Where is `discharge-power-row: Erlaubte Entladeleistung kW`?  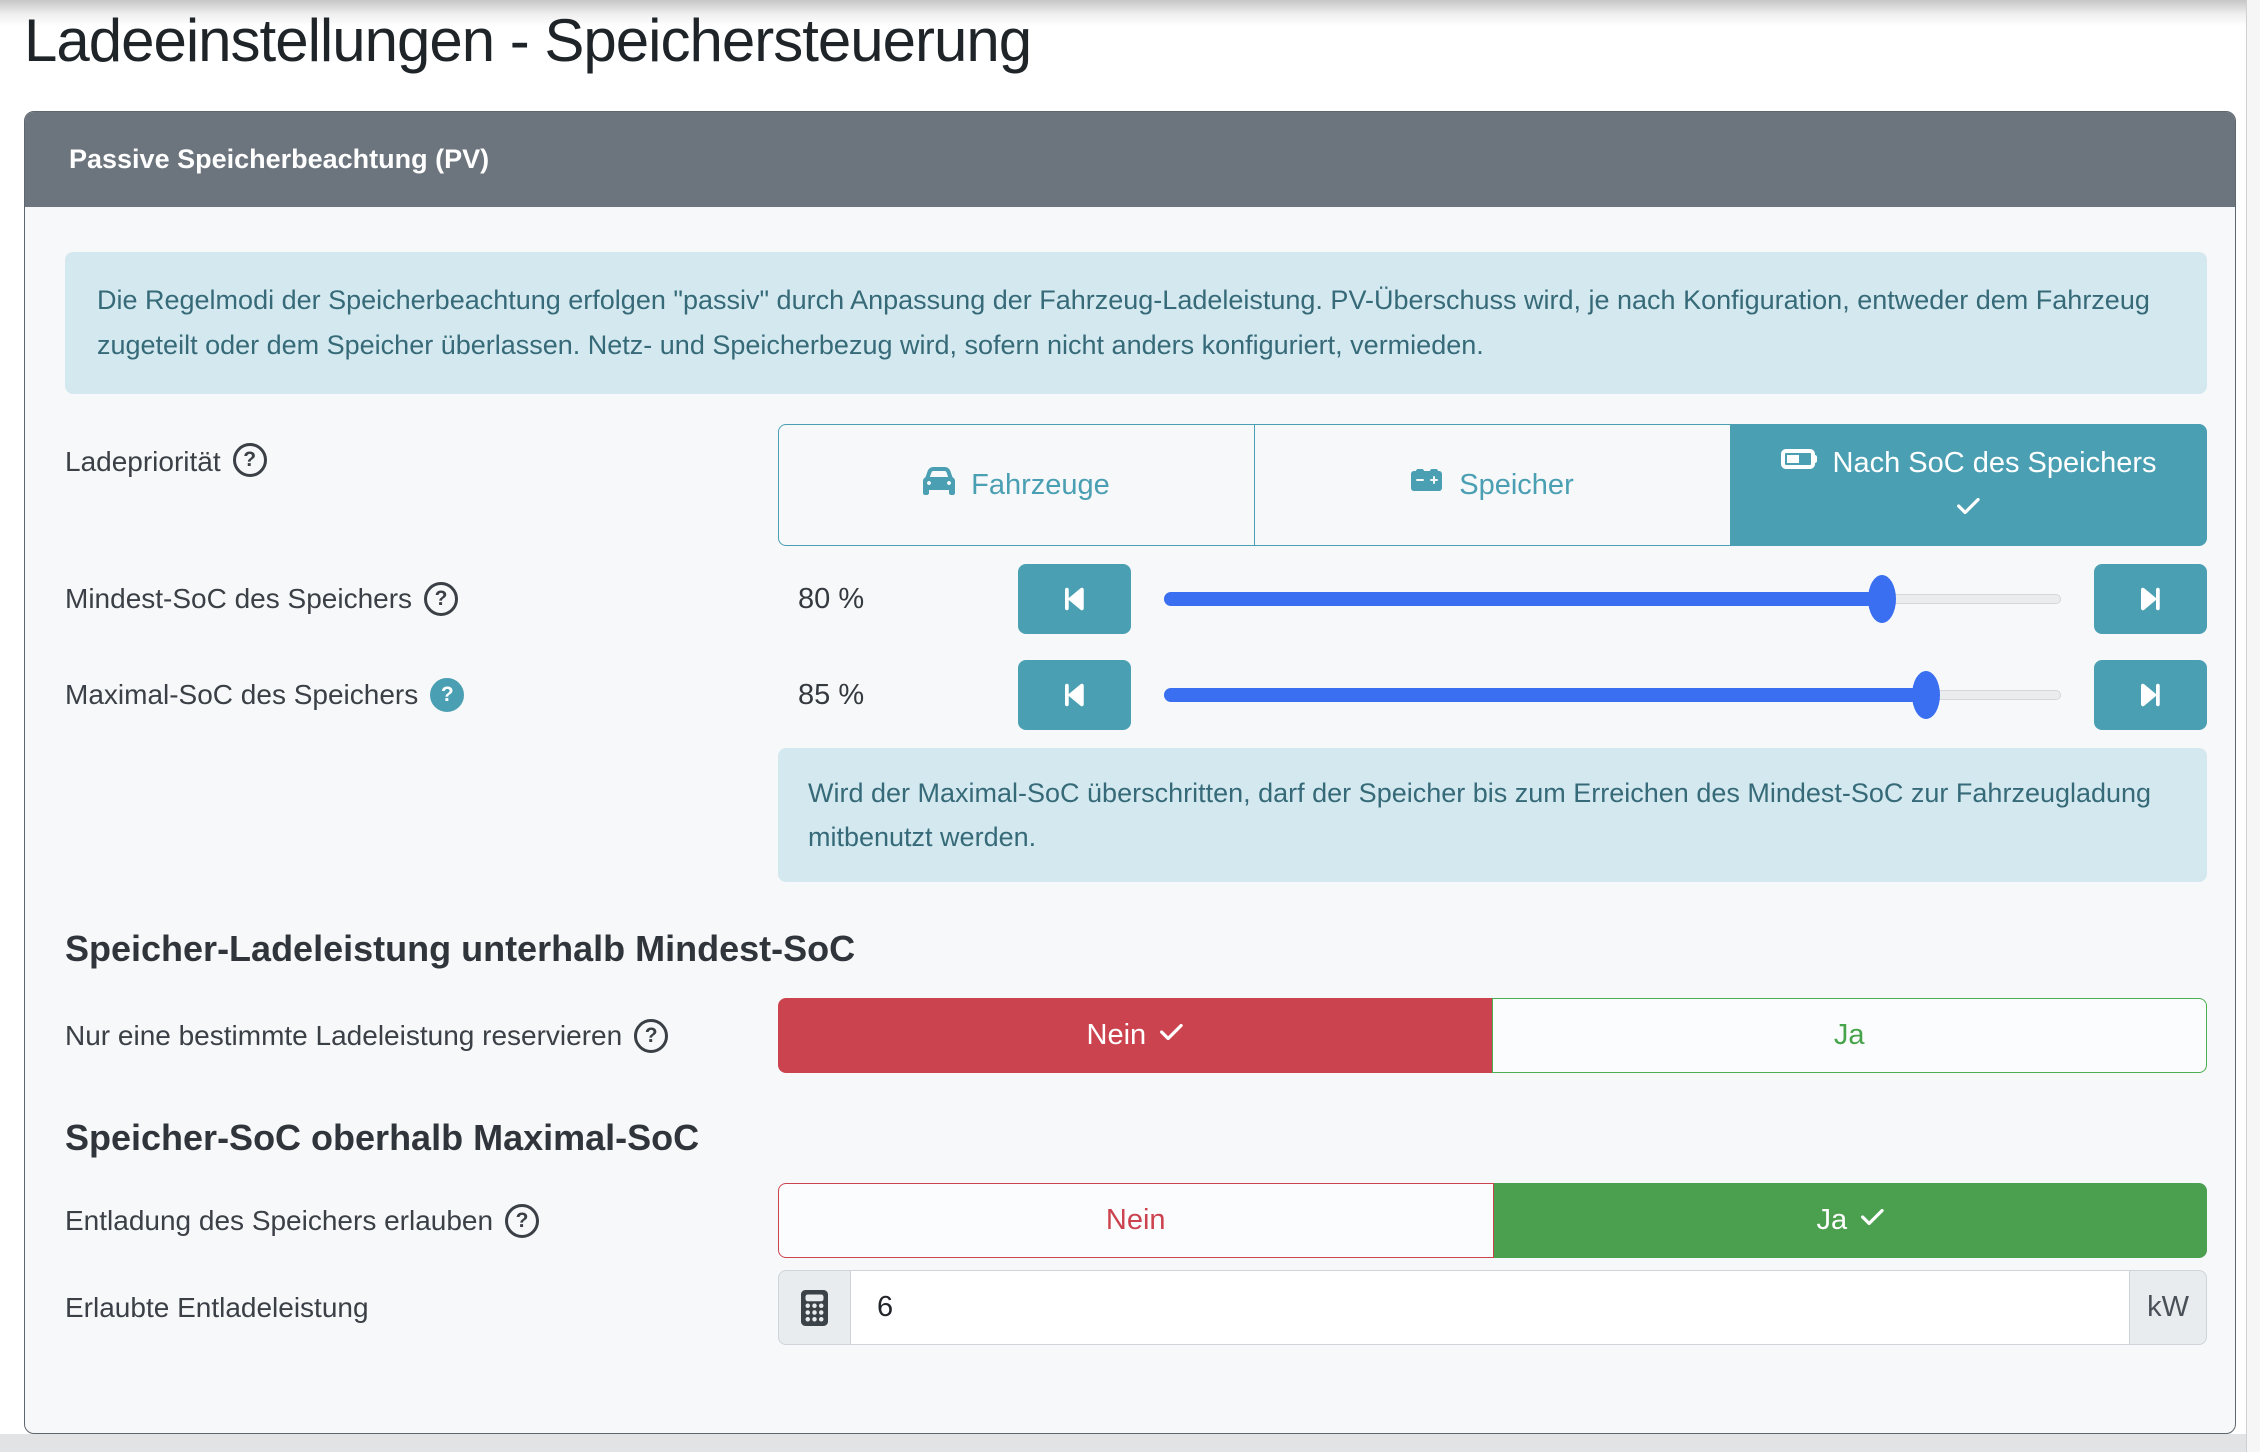
discharge-power-row: Erlaubte Entladeleistung kW is located at coordinates (1136, 1307).